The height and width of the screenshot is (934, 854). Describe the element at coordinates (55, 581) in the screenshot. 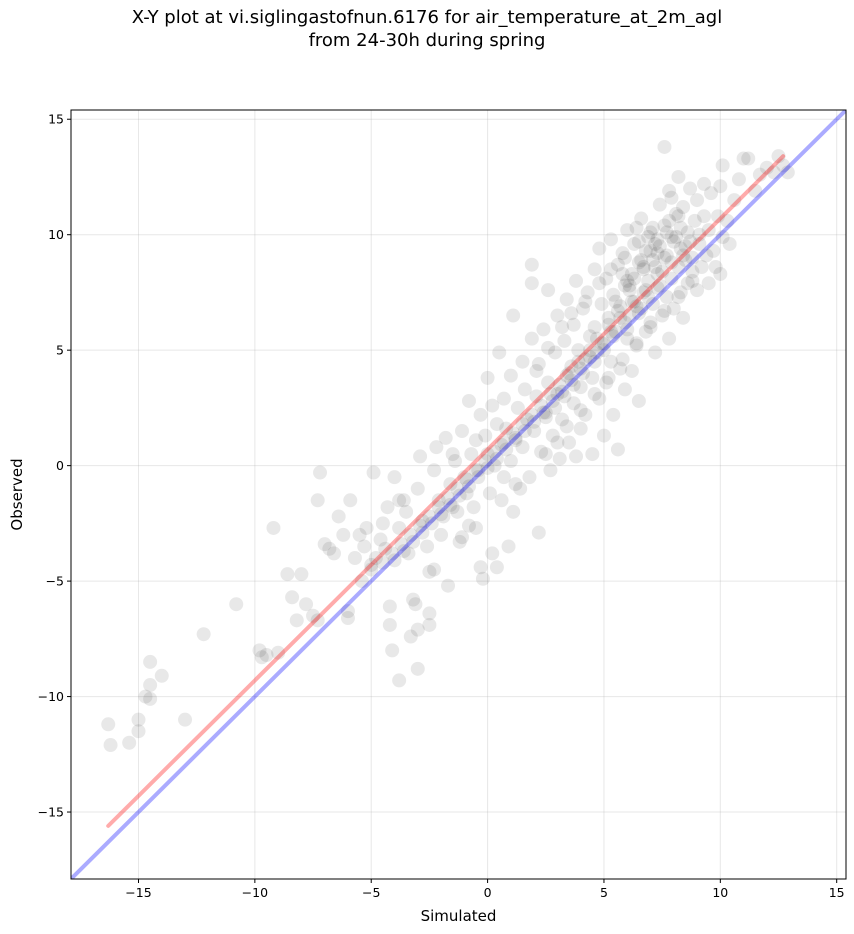

I see `y-tick-label: −5` at that location.